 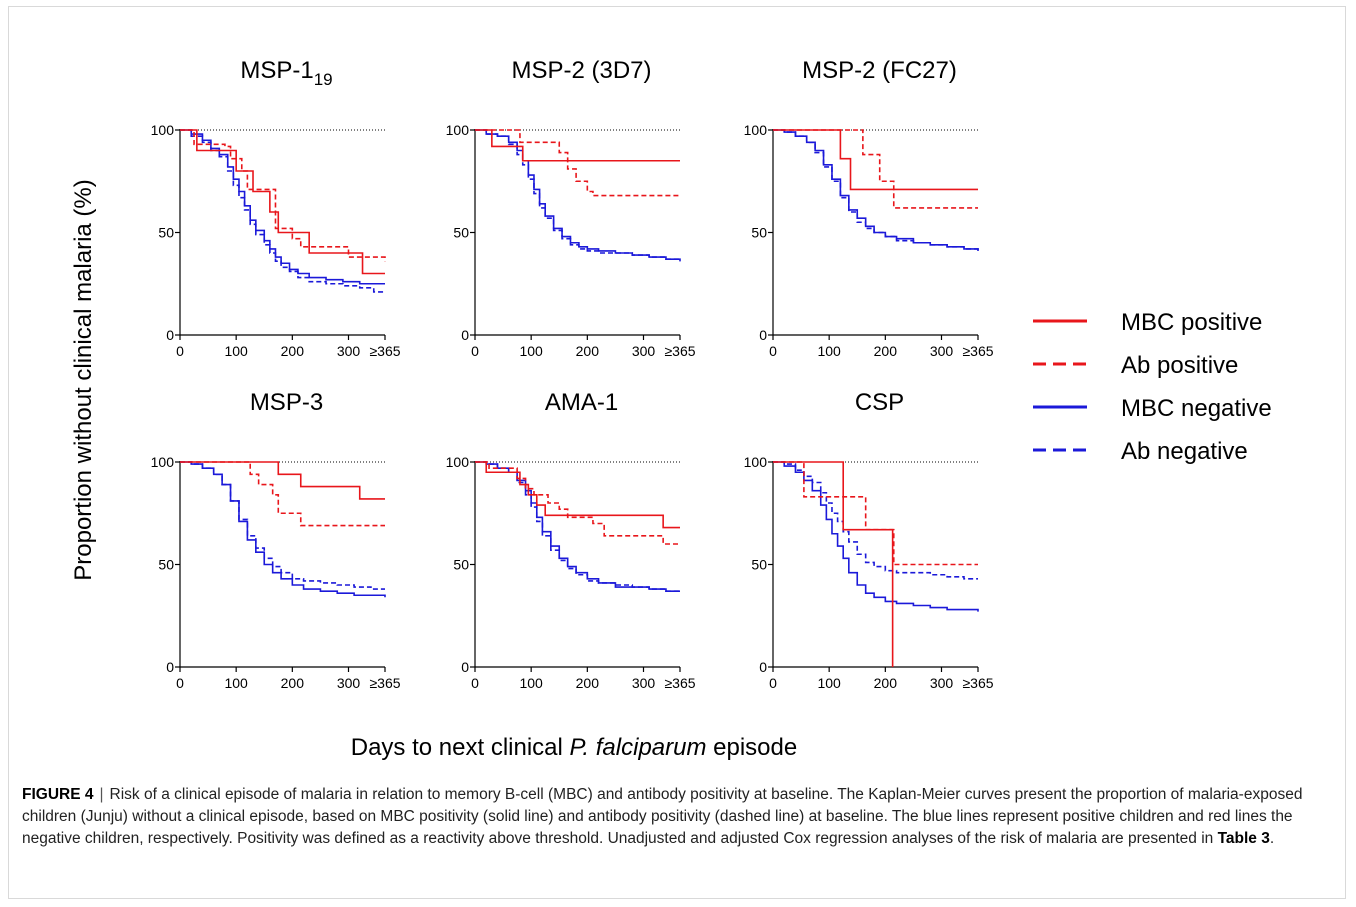 I want to click on legend-item-mbc-positive: MBC positive, so click(x=1147, y=322).